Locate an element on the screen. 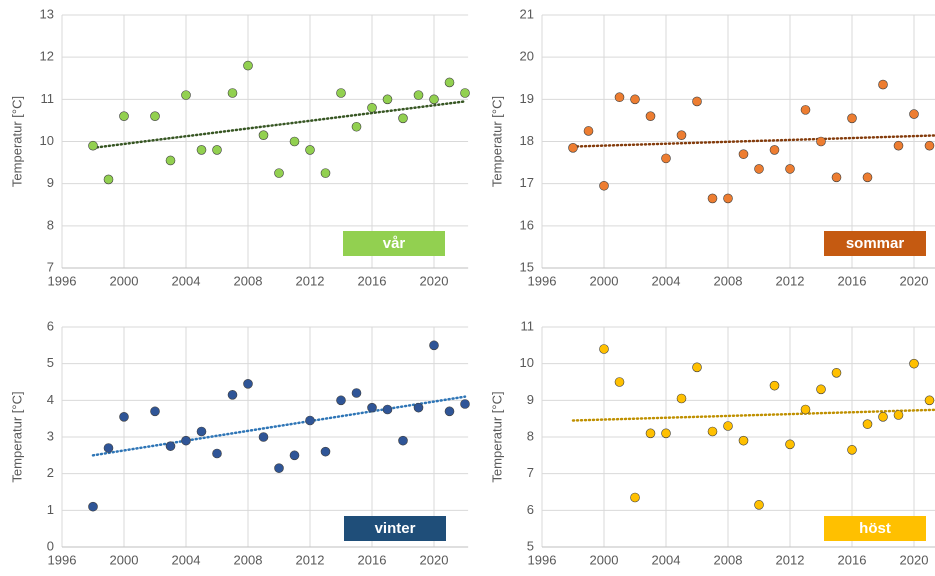  y-tick-label: 17 is located at coordinates (527, 182).